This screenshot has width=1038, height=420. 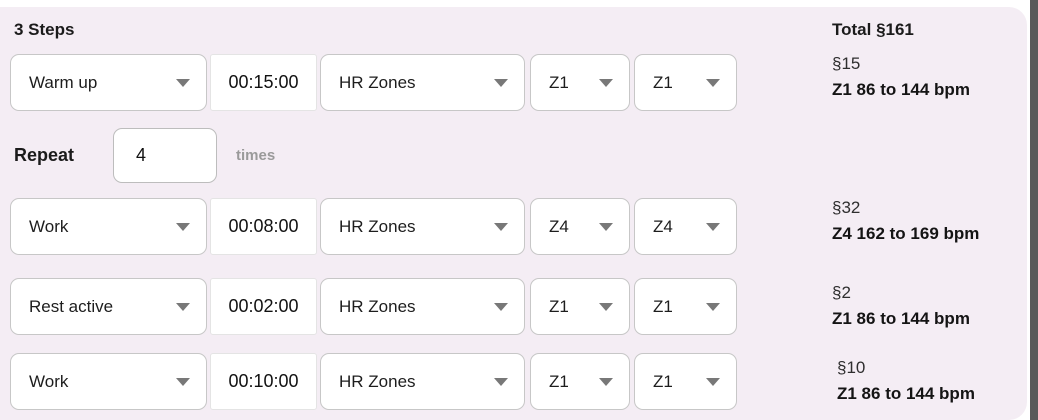 I want to click on summary-target-range: Z4 162 to 169 bpm, so click(x=906, y=233).